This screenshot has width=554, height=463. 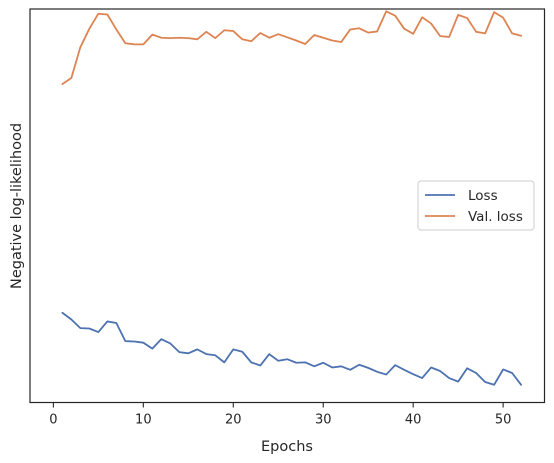 I want to click on legend-label-val-loss: Val. loss, so click(x=495, y=217).